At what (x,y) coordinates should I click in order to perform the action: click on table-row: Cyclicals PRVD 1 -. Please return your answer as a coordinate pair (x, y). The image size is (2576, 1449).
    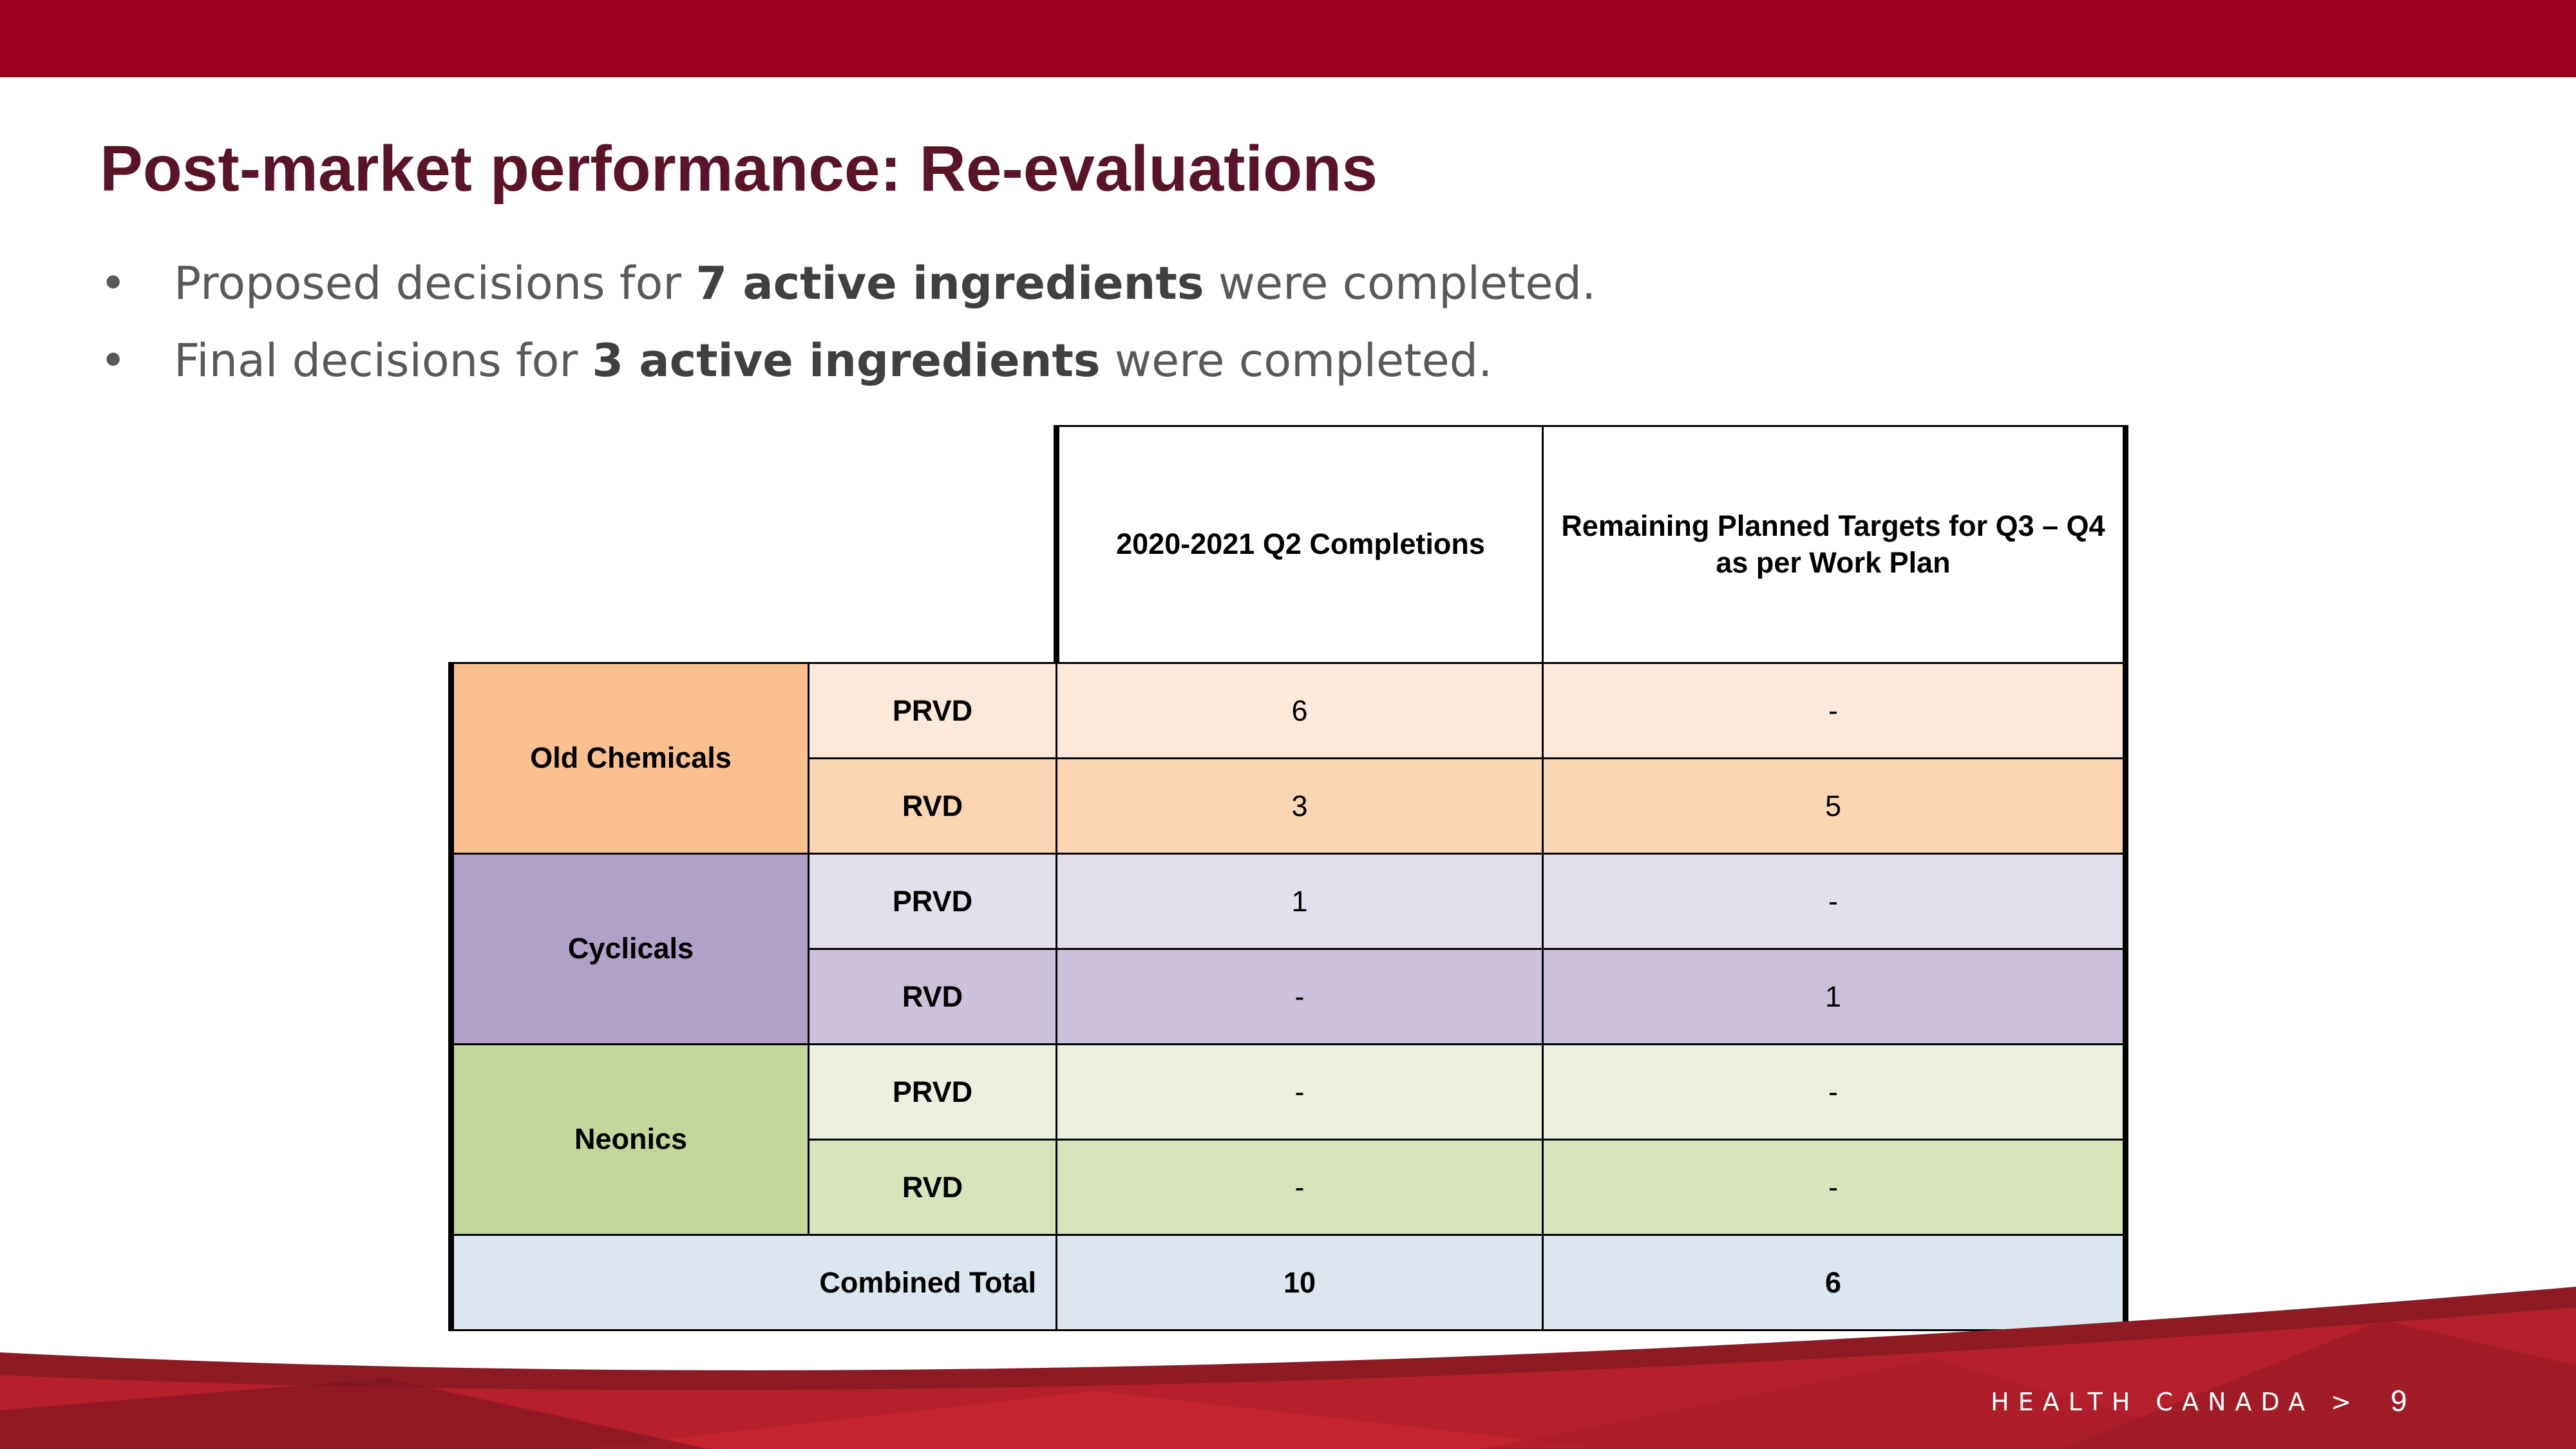
    Looking at the image, I should click on (1288, 949).